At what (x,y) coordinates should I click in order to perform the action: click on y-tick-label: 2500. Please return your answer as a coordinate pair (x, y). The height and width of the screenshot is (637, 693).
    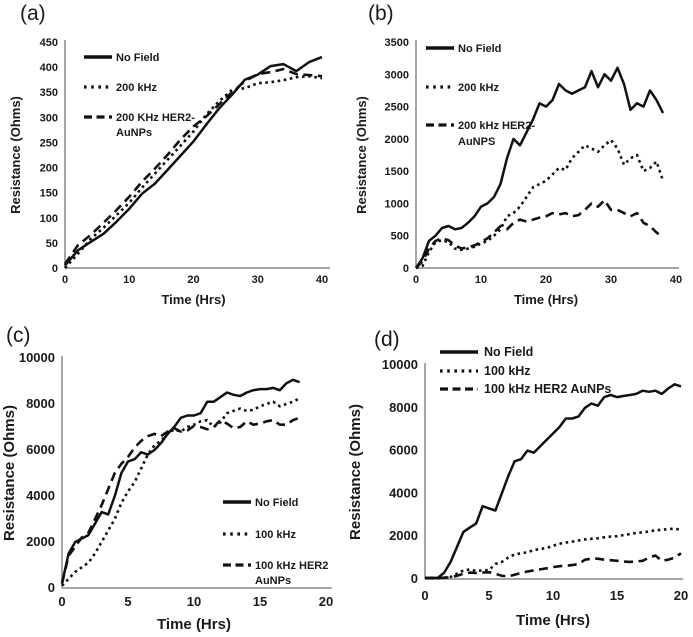
    Looking at the image, I should click on (397, 108).